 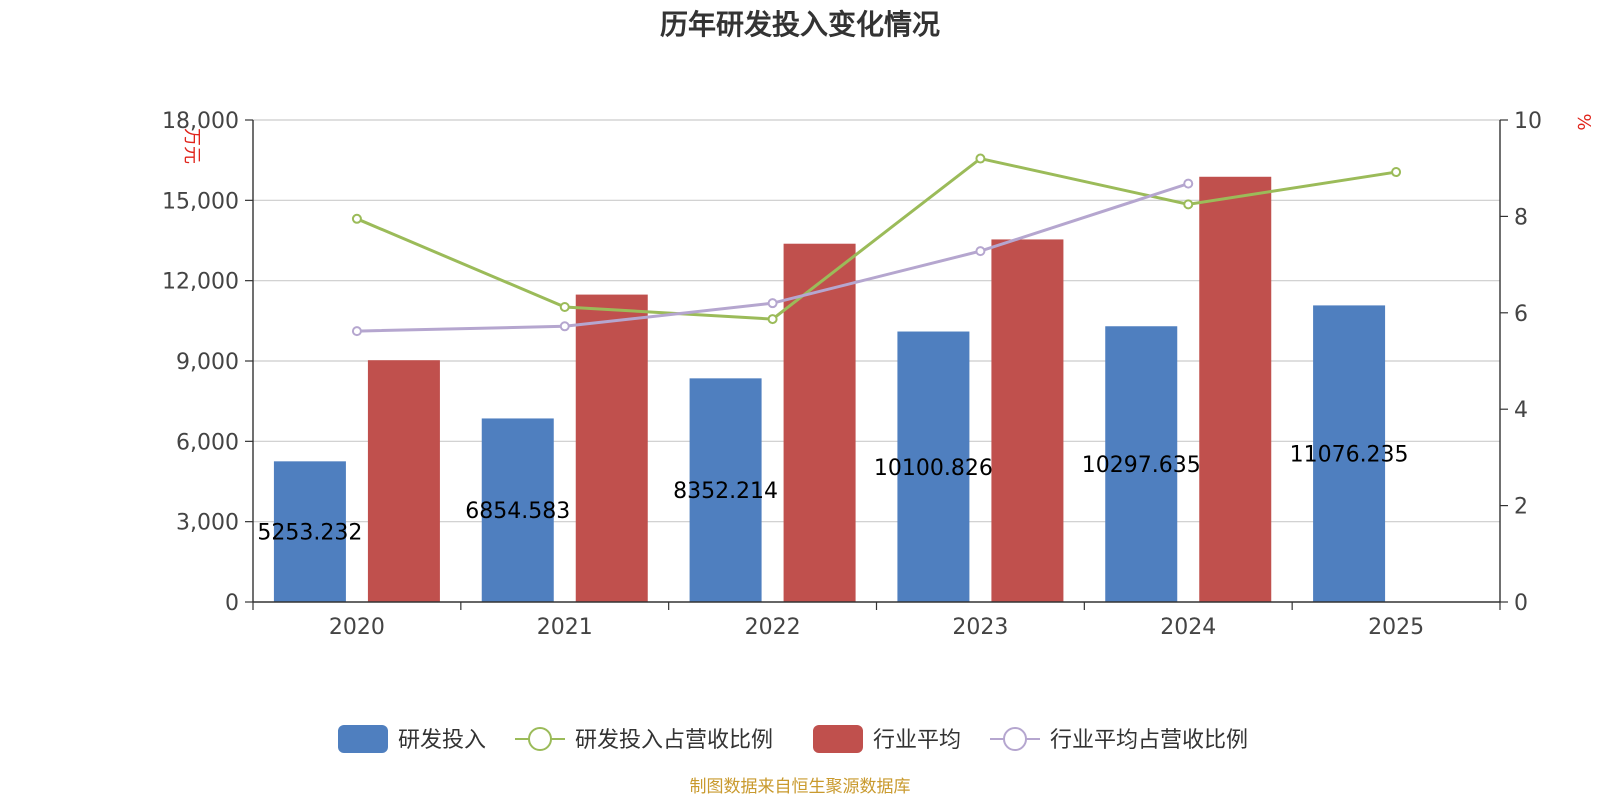 What do you see at coordinates (1528, 121) in the screenshot?
I see `right-tick-label: 10` at bounding box center [1528, 121].